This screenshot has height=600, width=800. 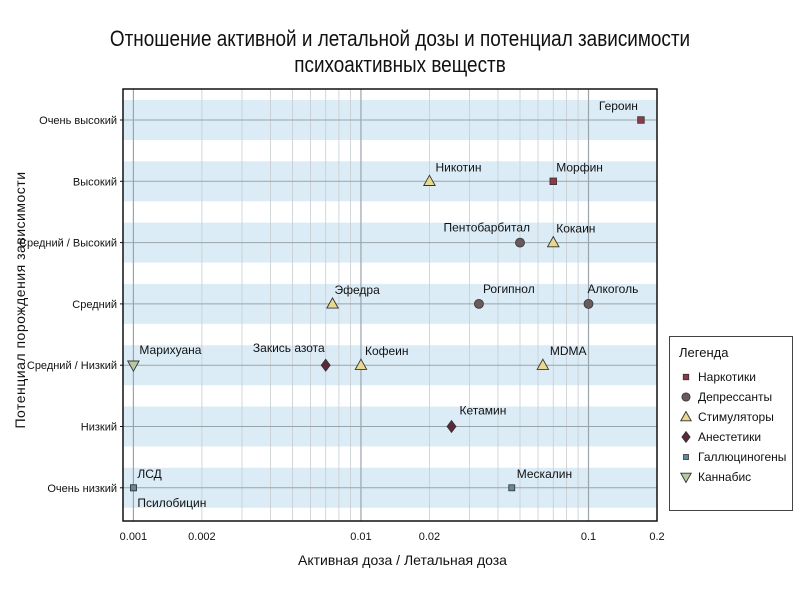 I want to click on data-label: ЛСД, so click(x=149, y=474).